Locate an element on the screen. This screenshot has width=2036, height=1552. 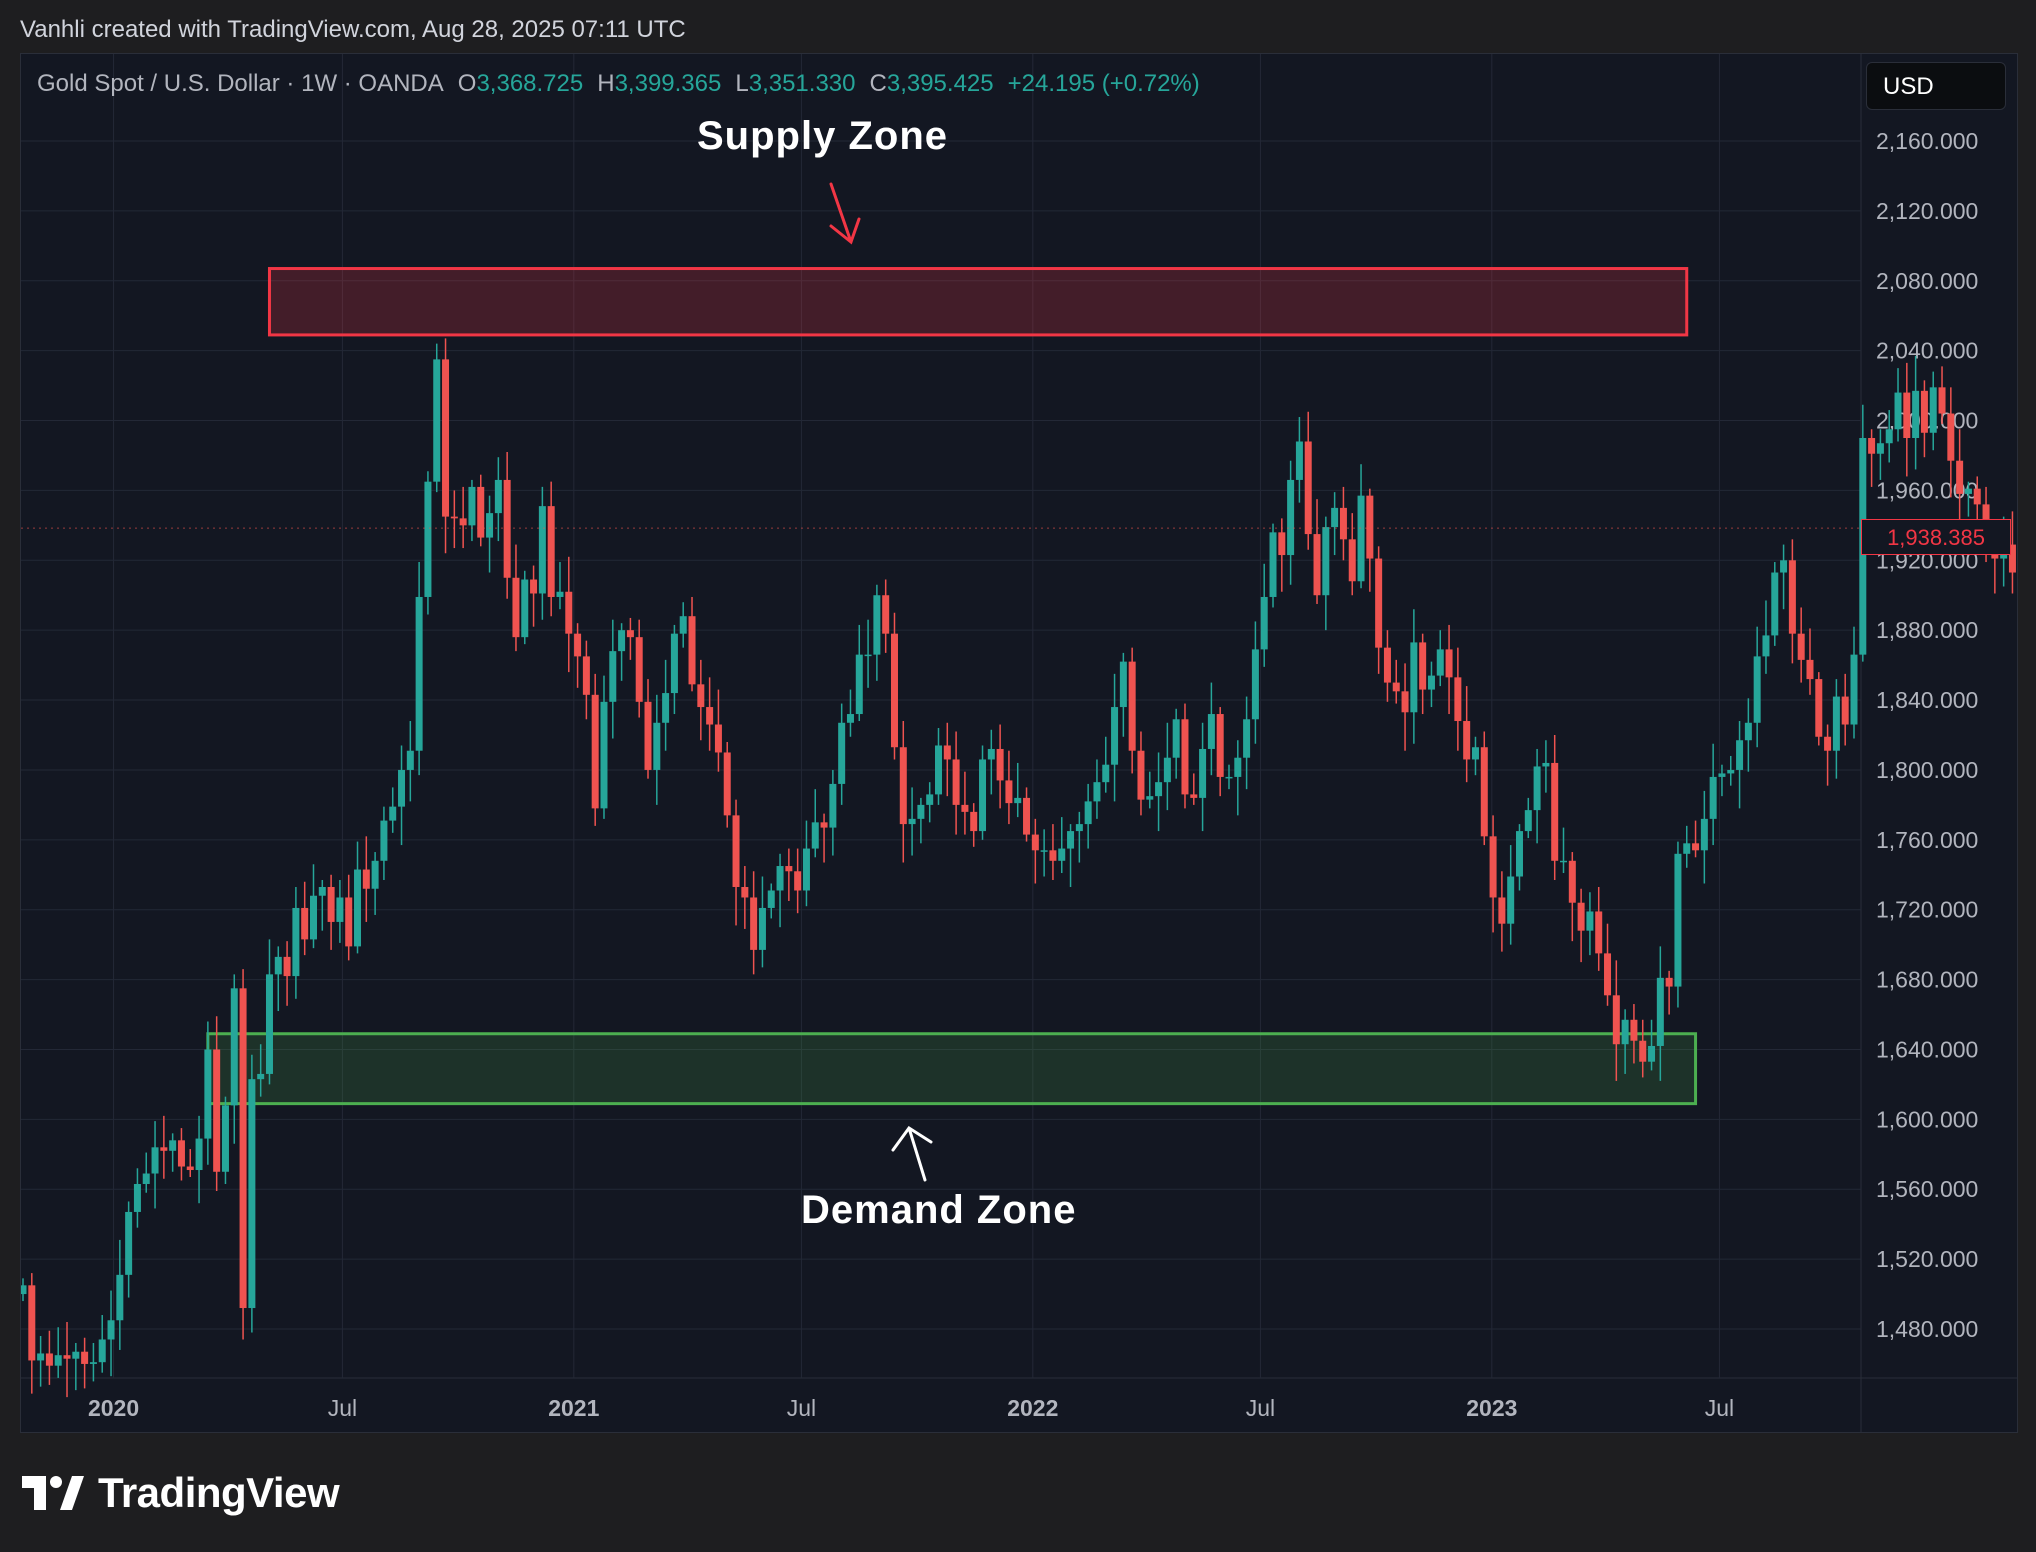
y-tick-label: 1,640.000 is located at coordinates (1927, 1049).